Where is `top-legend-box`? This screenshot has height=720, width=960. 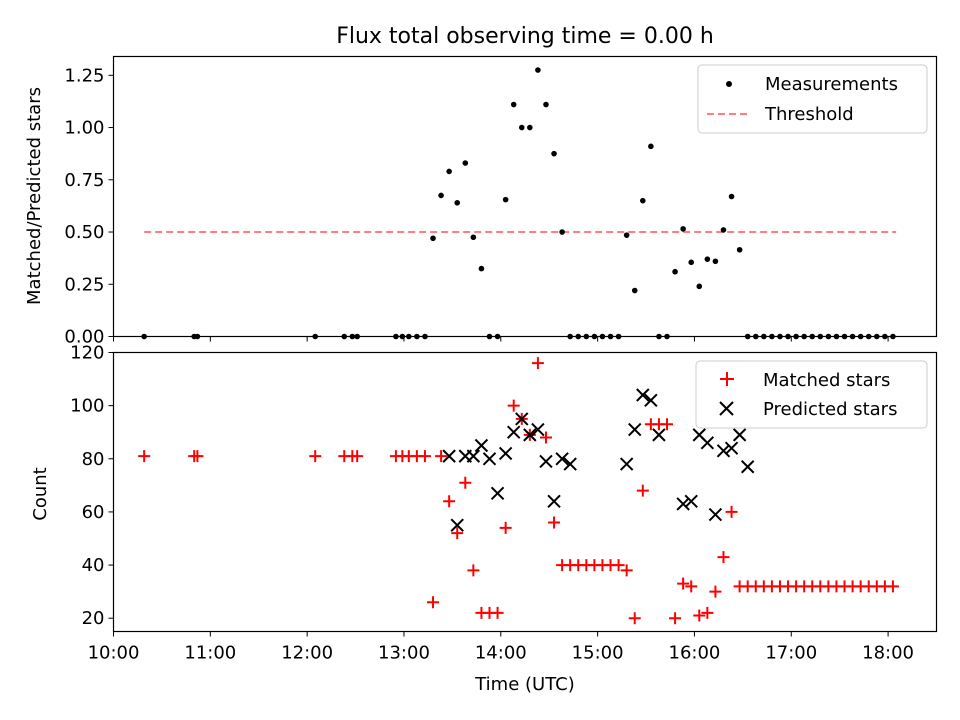 top-legend-box is located at coordinates (812, 99).